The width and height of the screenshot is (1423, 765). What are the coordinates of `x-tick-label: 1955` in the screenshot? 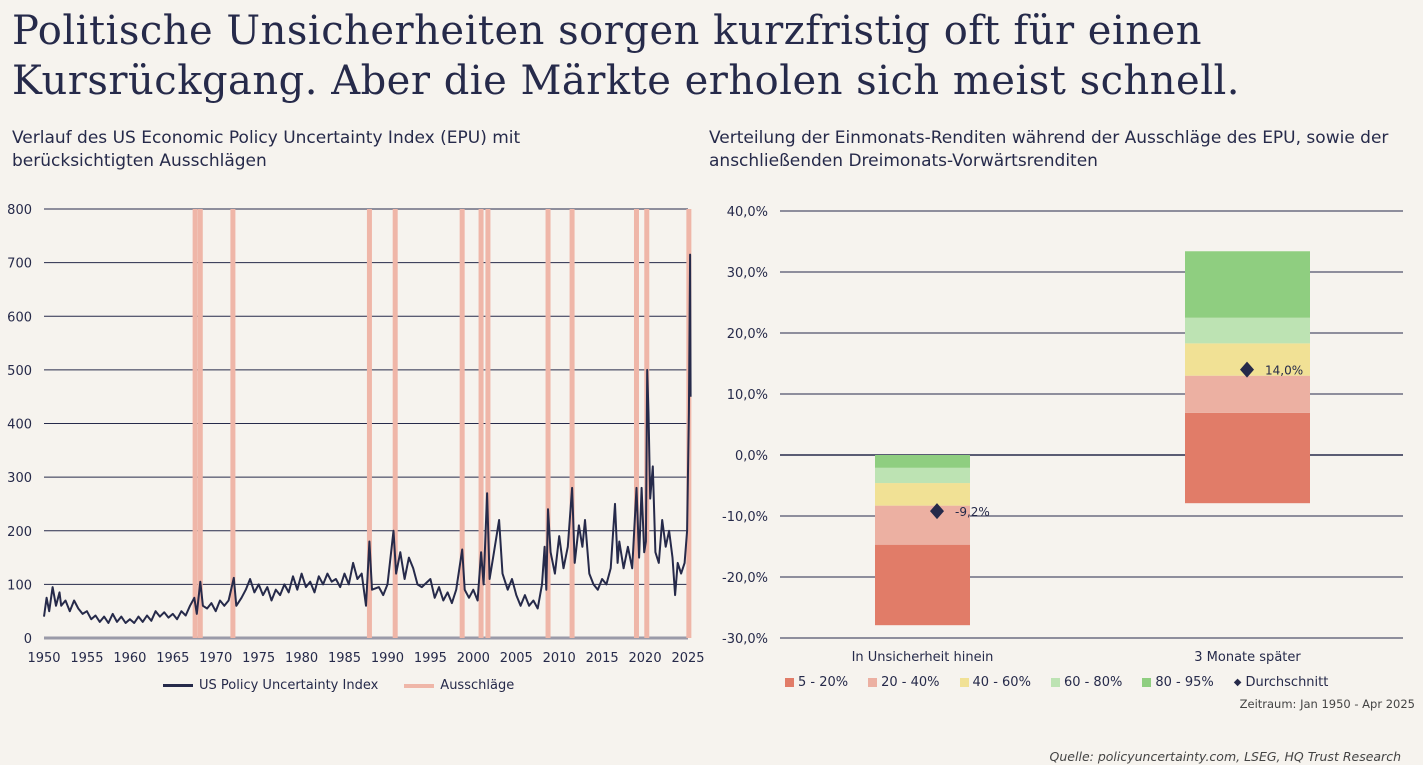 It's located at (86, 658).